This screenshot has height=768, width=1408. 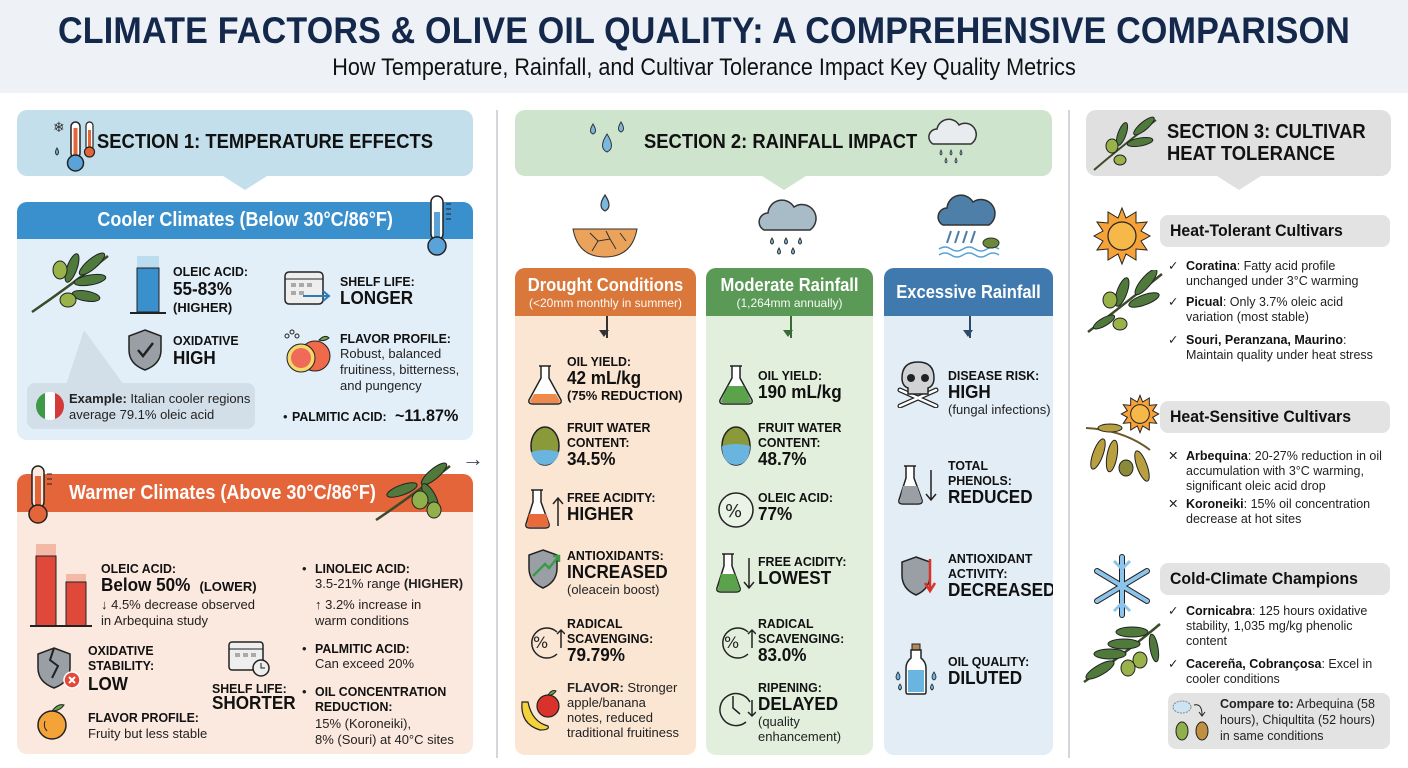 I want to click on shield-down-icon, so click(x=919, y=576).